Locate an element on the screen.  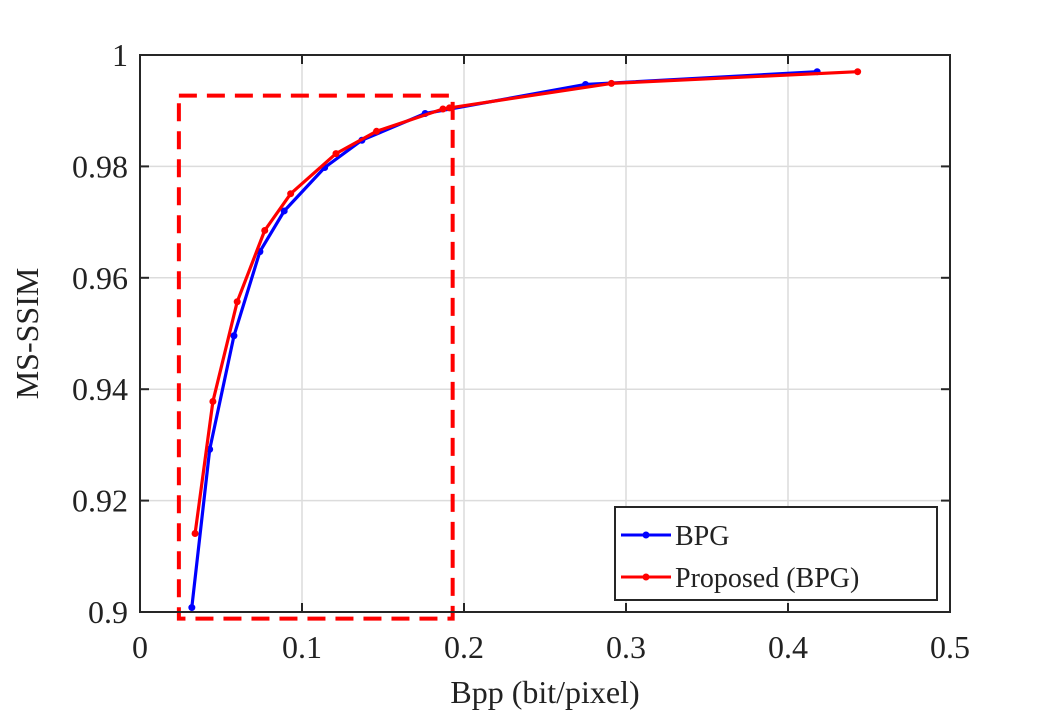
legend-box is located at coordinates (776, 553).